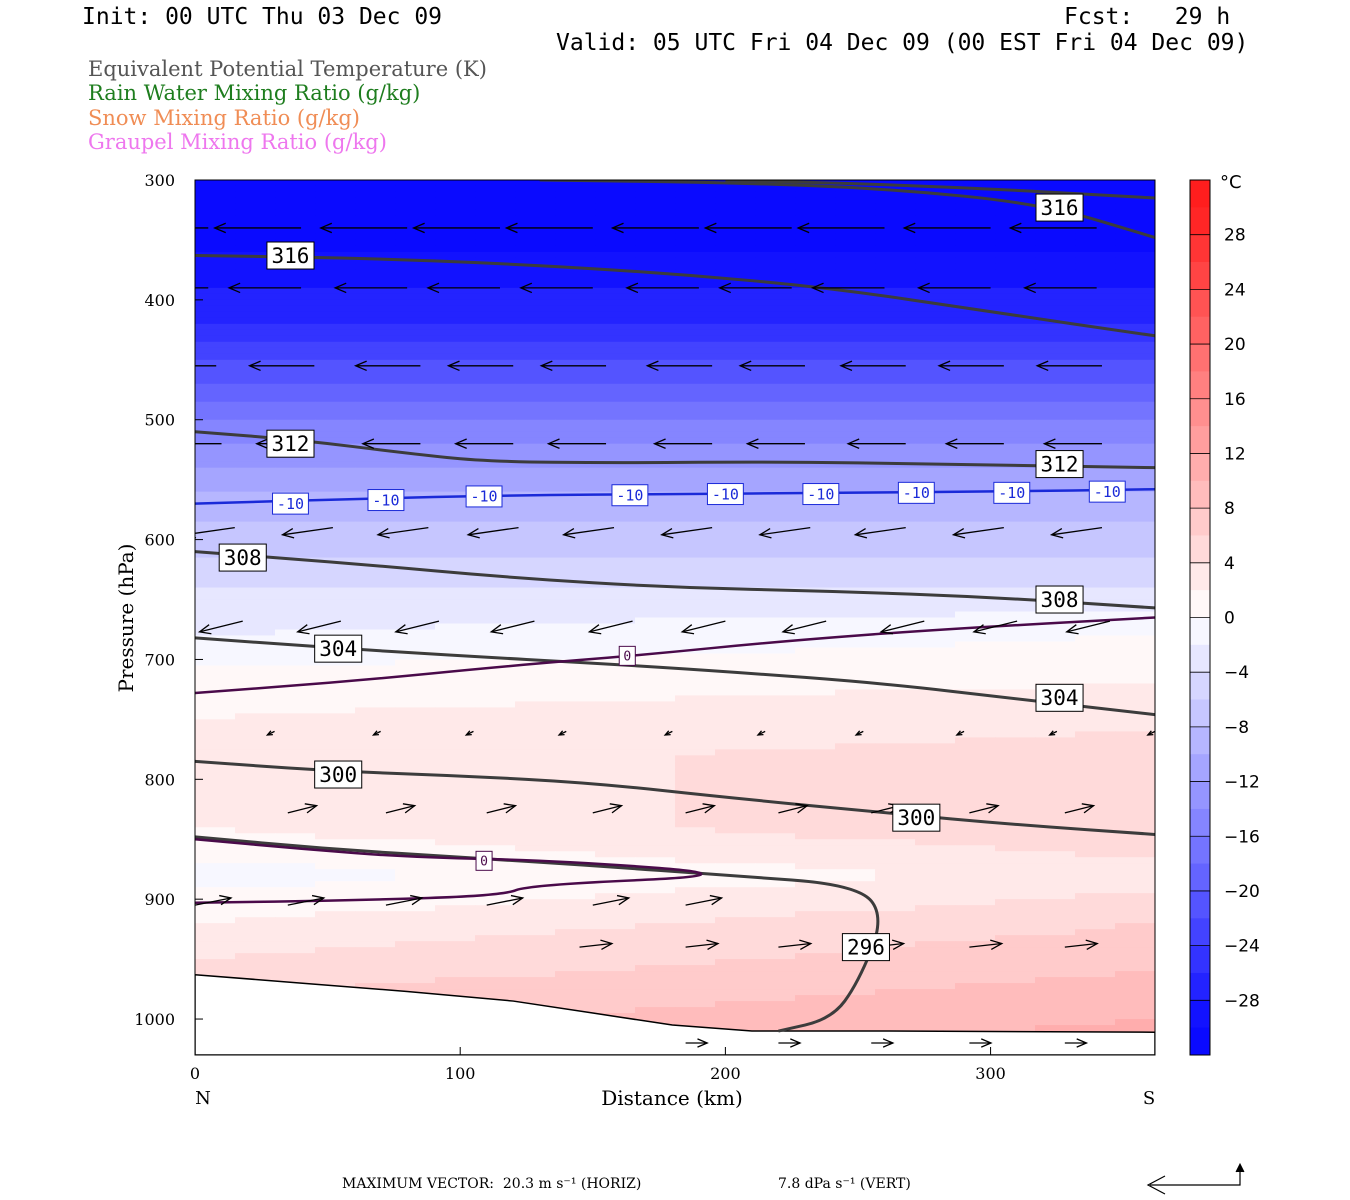  Describe the element at coordinates (159, 899) in the screenshot. I see `y-tick-label: 900` at that location.